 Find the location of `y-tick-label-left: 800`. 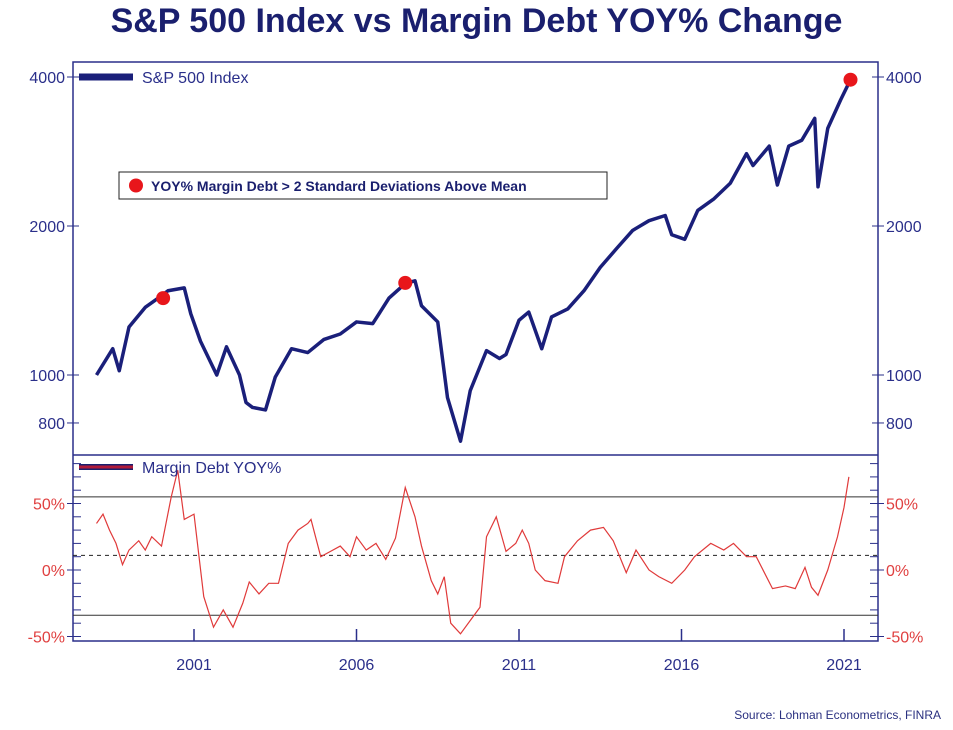

y-tick-label-left: 800 is located at coordinates (51, 424).